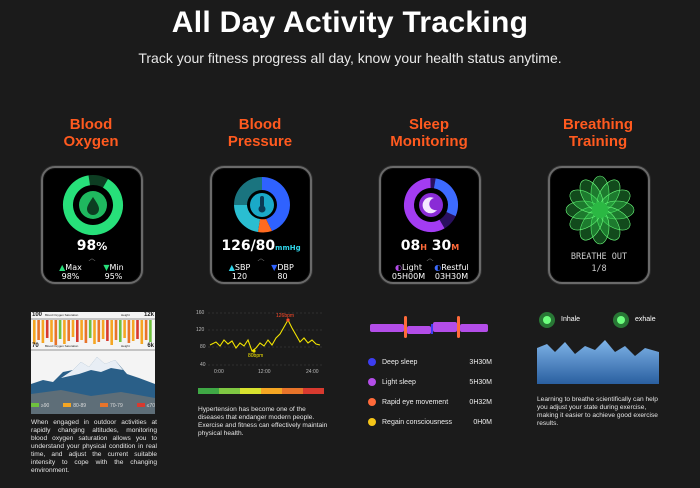 The image size is (700, 488). What do you see at coordinates (261, 246) in the screenshot?
I see `pressure-value: 126/80mmHg` at bounding box center [261, 246].